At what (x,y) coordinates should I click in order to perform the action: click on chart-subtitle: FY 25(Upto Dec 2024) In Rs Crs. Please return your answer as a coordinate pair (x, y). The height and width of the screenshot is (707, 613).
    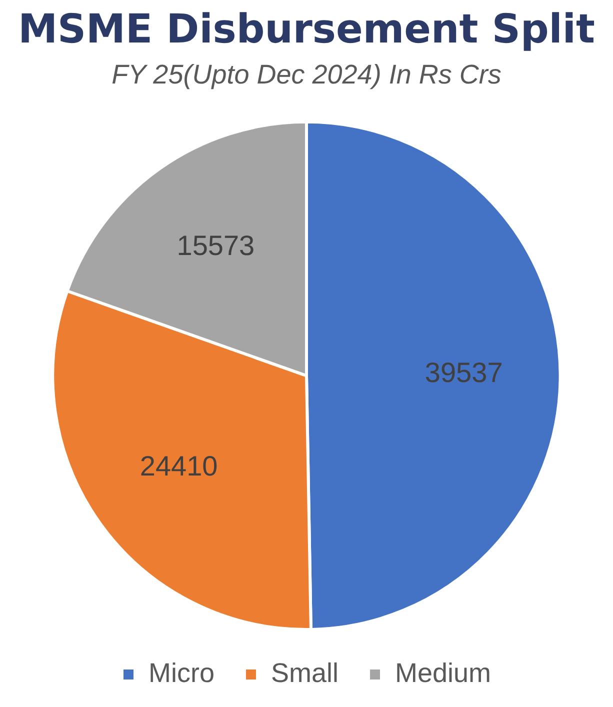
    Looking at the image, I should click on (307, 75).